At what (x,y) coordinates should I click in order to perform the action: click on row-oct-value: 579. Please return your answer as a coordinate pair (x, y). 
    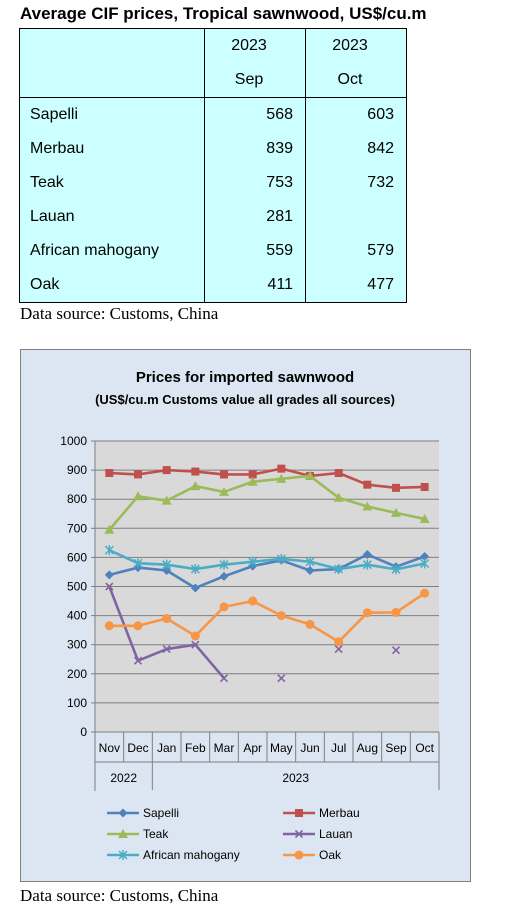
    Looking at the image, I should click on (356, 251).